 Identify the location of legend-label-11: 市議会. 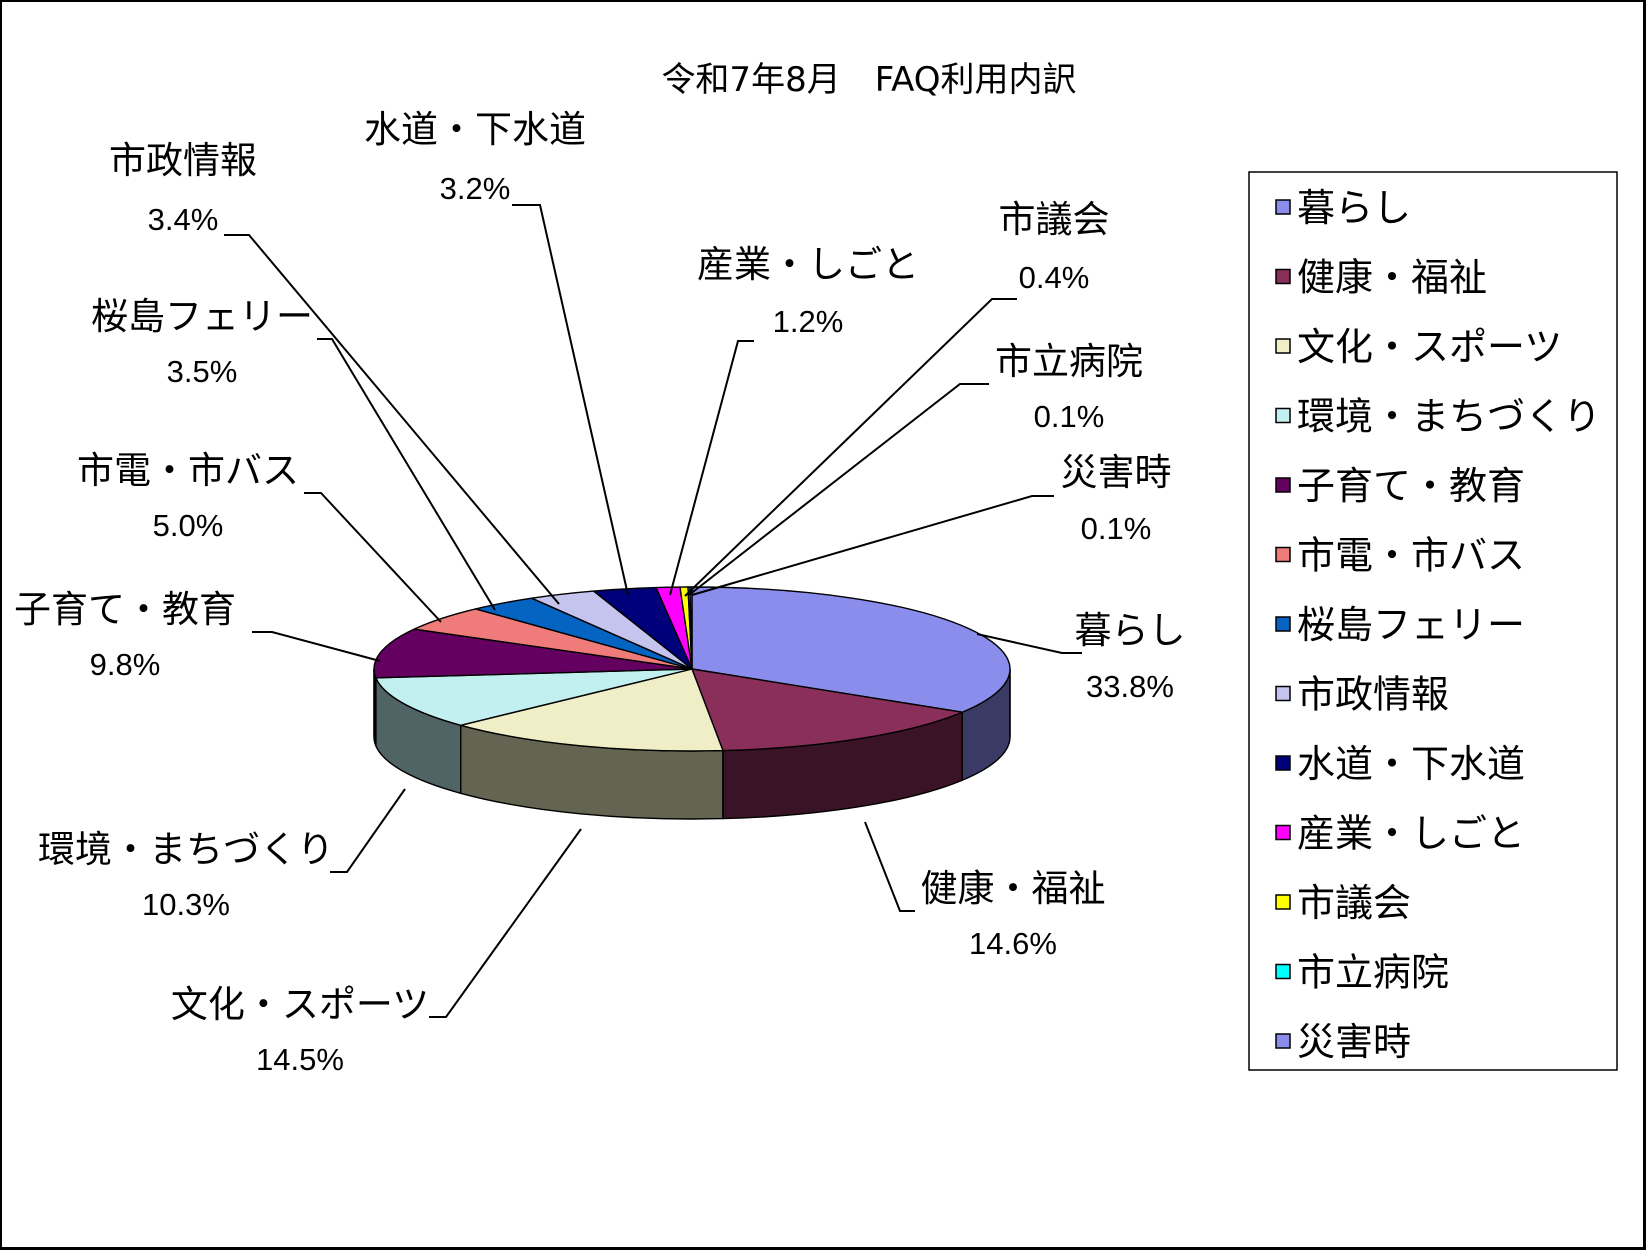
(1354, 903).